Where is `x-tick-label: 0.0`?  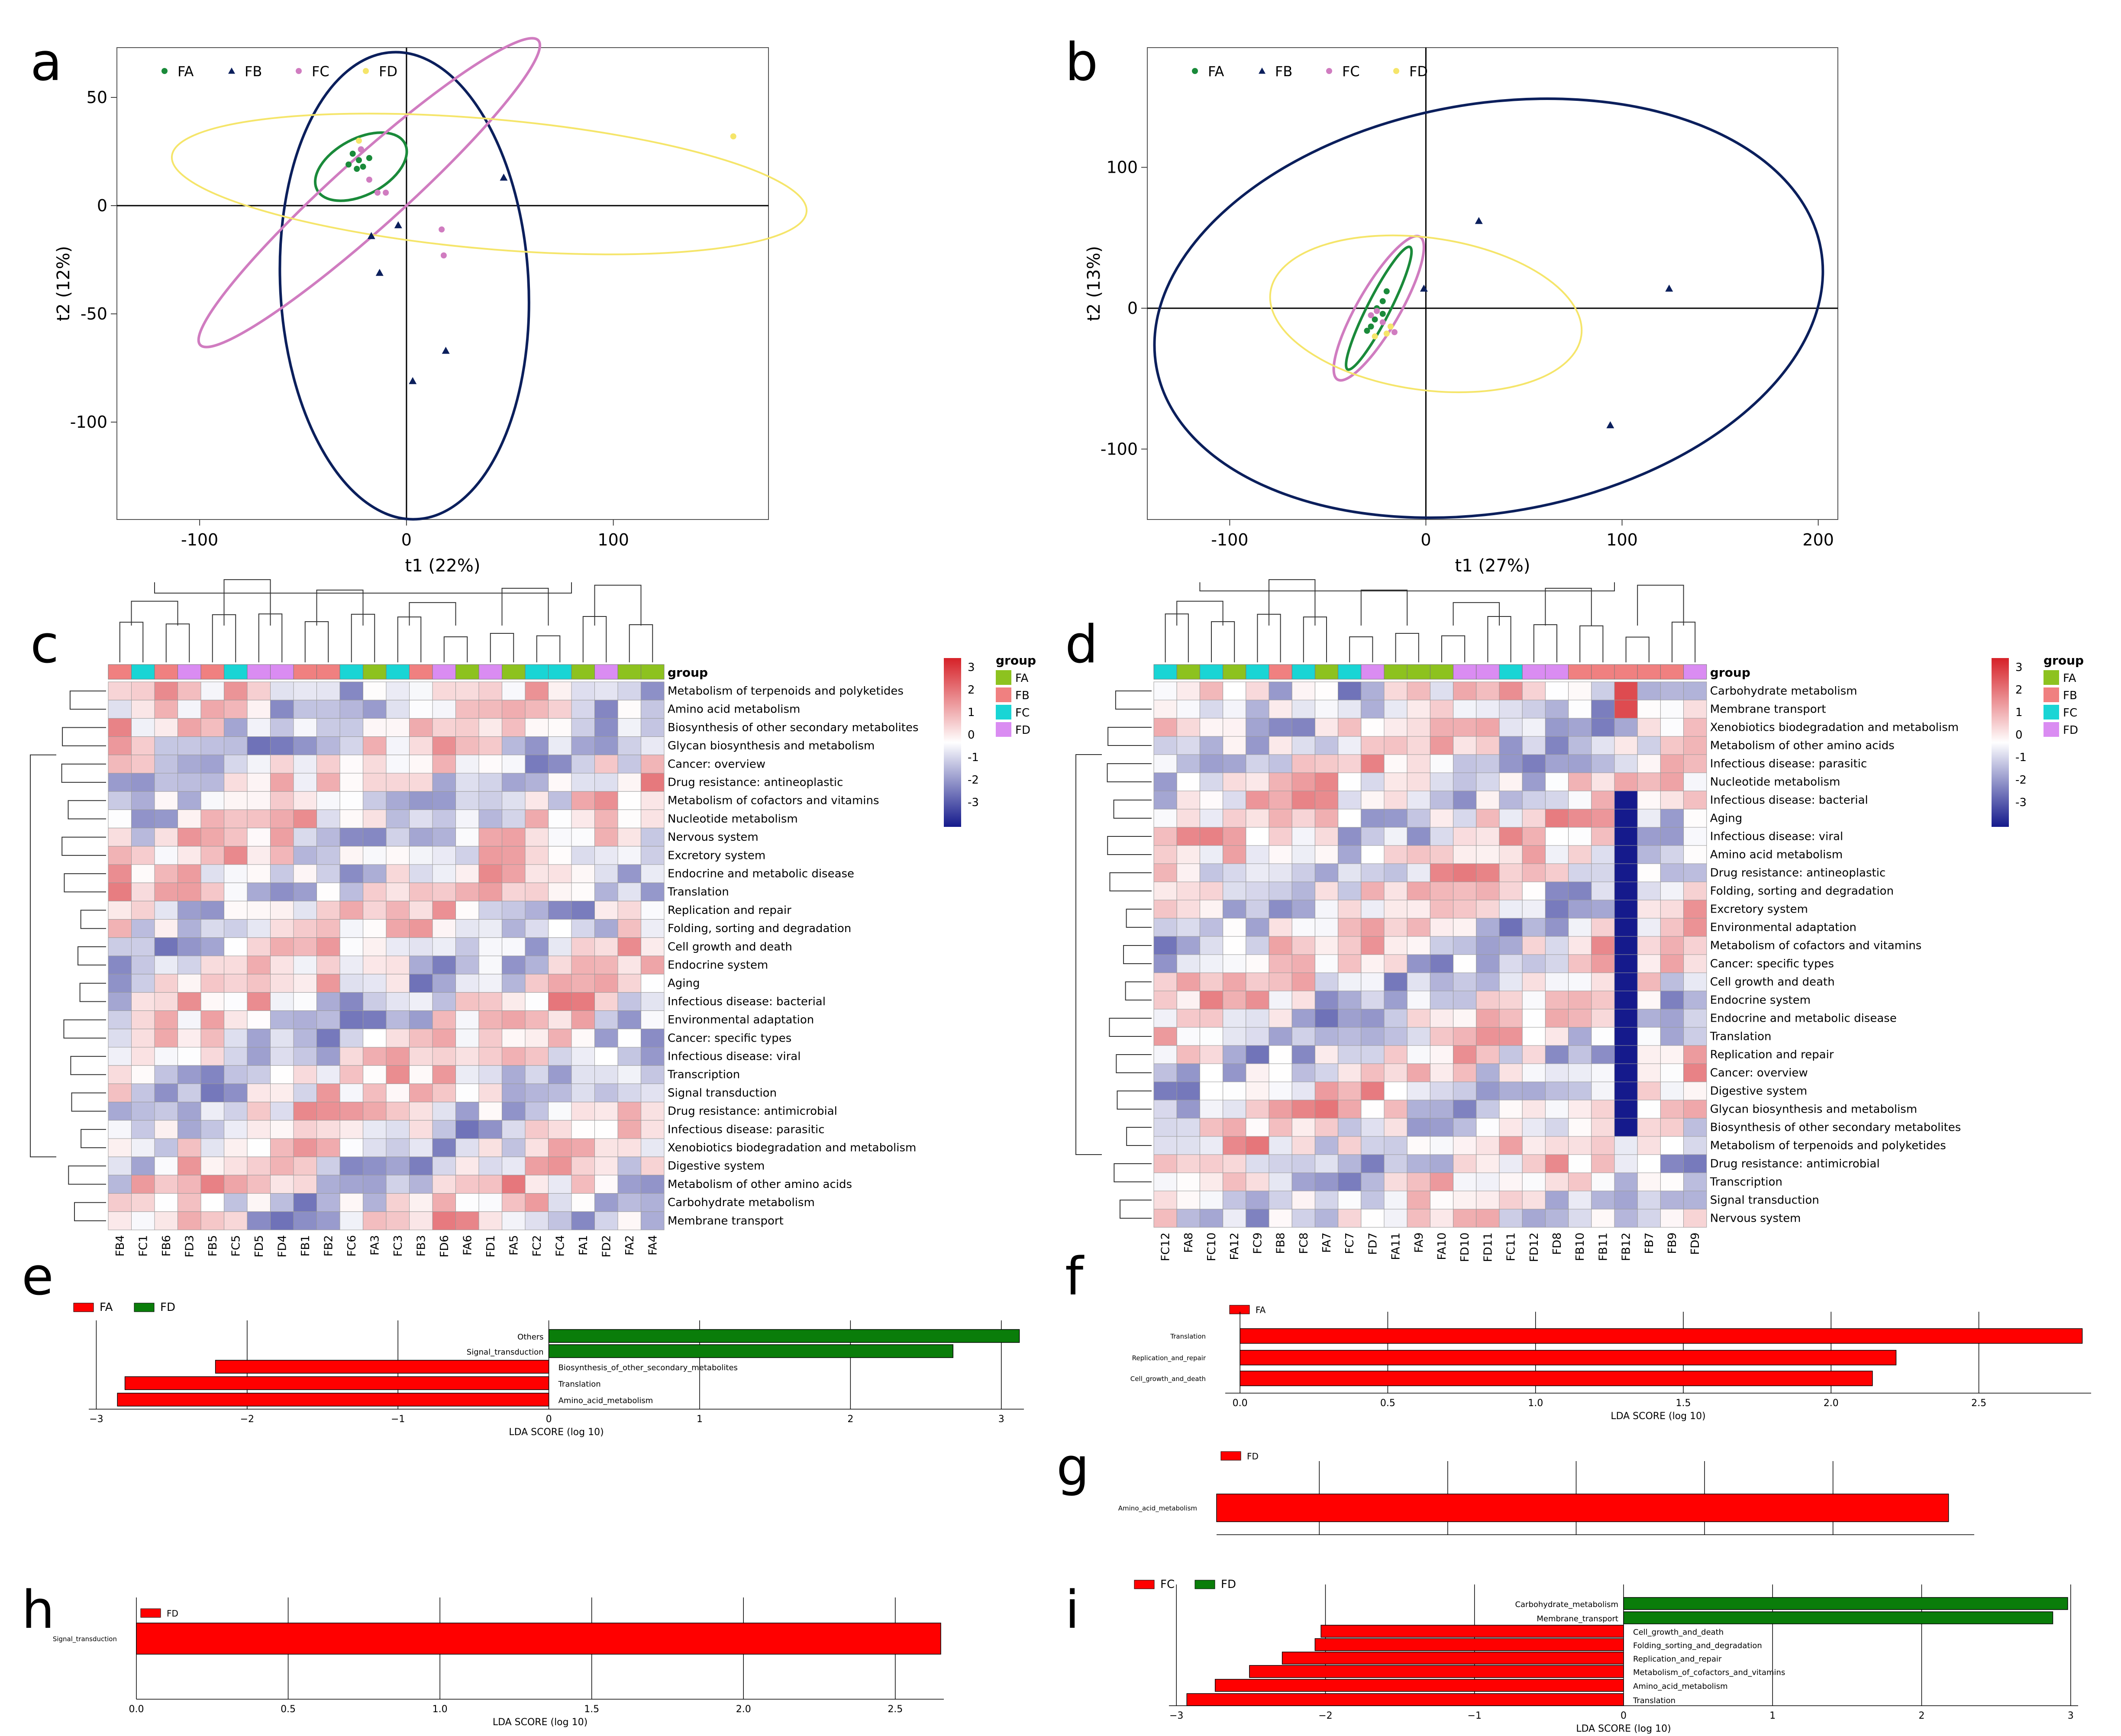 x-tick-label: 0.0 is located at coordinates (1240, 1403).